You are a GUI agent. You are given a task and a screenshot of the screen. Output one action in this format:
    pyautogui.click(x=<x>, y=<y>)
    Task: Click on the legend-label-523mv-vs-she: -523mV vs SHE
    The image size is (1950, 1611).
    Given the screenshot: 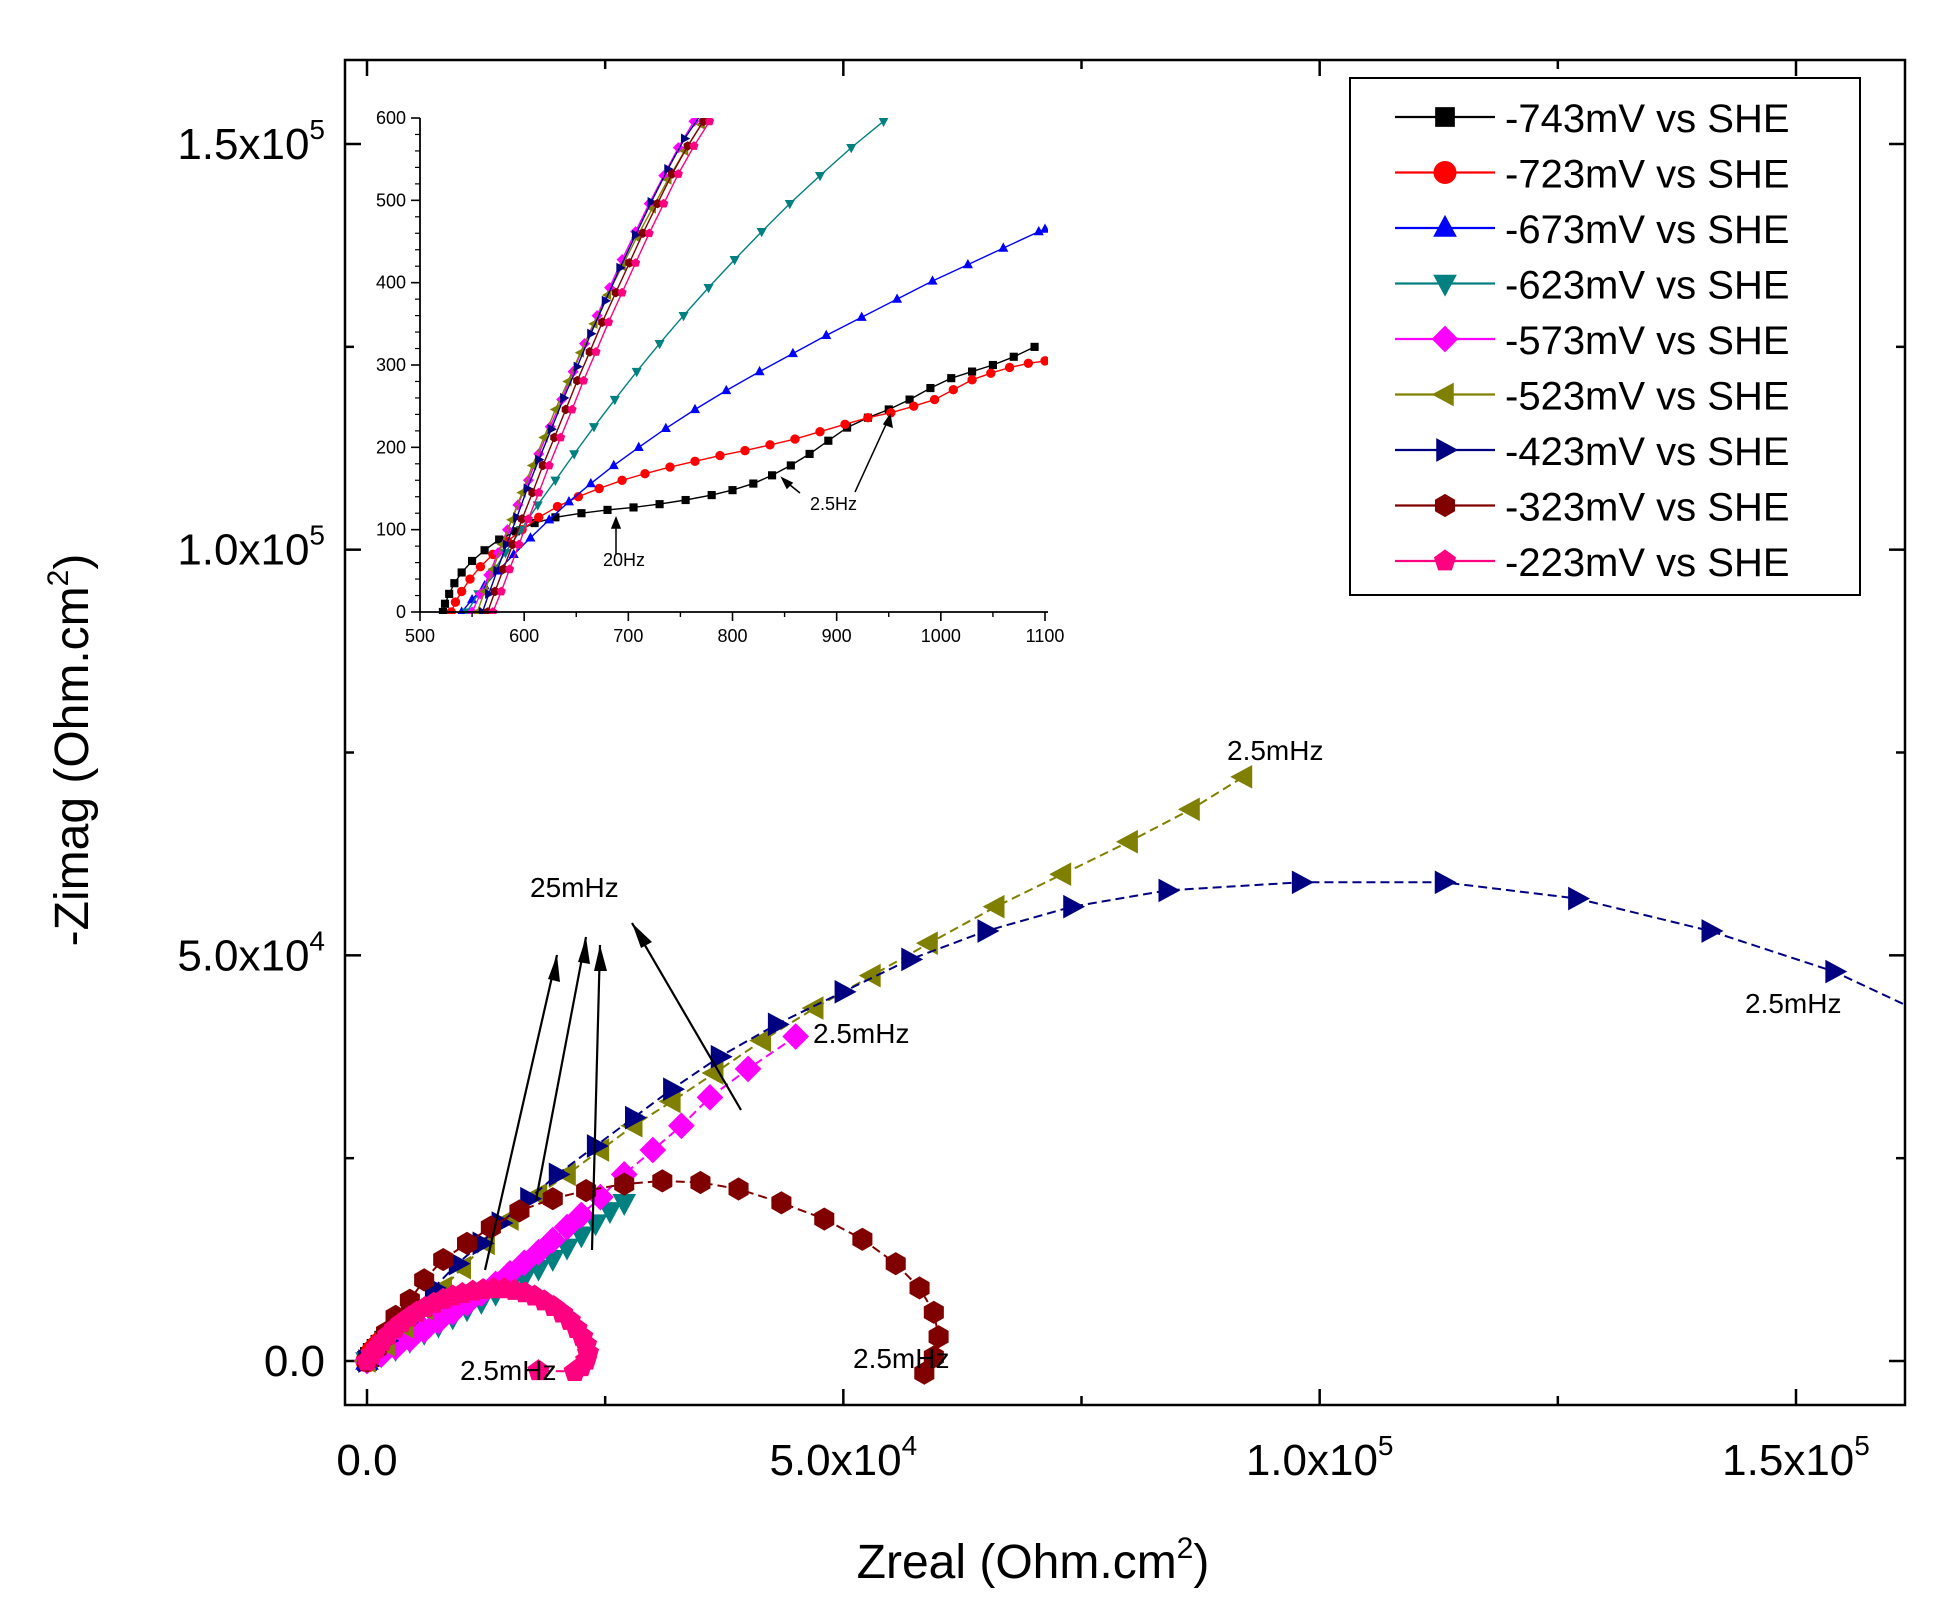 What is the action you would take?
    pyautogui.click(x=1647, y=397)
    